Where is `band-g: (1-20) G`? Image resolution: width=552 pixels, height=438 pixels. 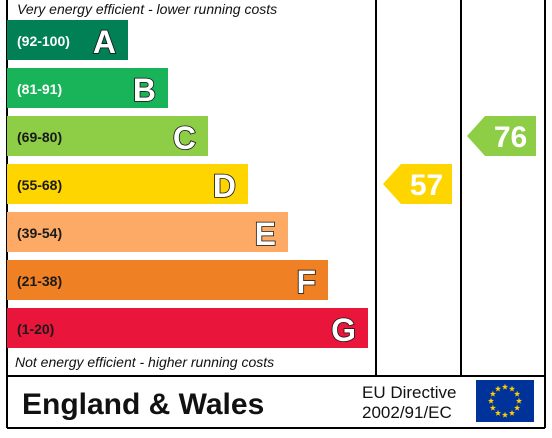
band-g: (1-20) G is located at coordinates (187, 328).